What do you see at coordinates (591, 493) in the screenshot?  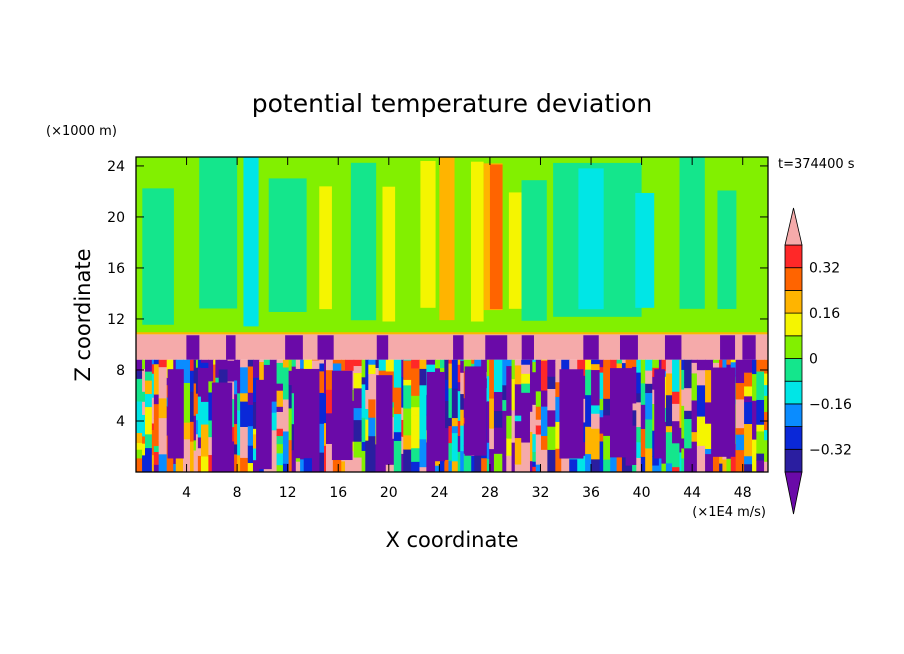 I see `x-tick-label: 36` at bounding box center [591, 493].